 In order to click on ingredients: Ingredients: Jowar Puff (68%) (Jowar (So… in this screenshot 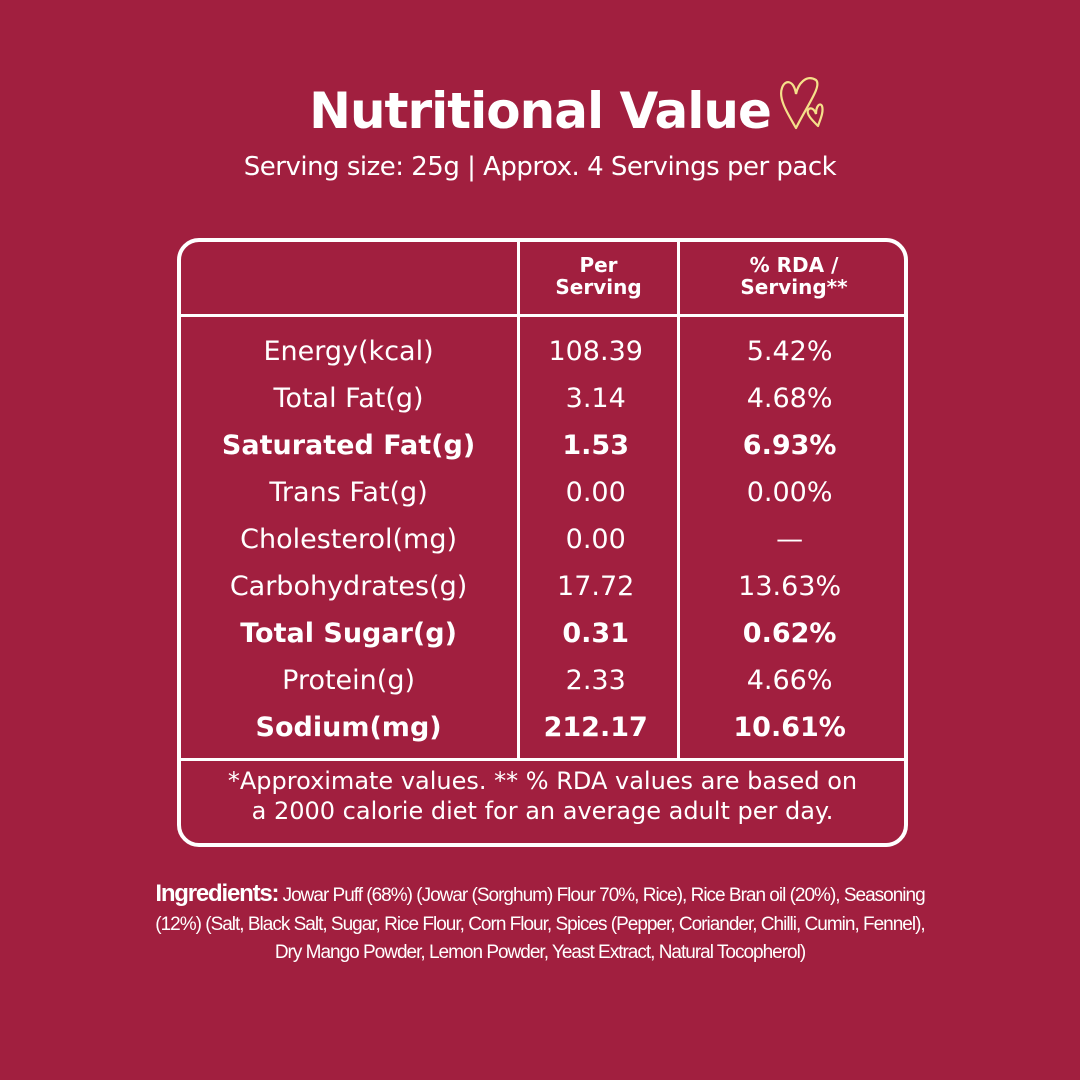, I will do `click(540, 924)`.